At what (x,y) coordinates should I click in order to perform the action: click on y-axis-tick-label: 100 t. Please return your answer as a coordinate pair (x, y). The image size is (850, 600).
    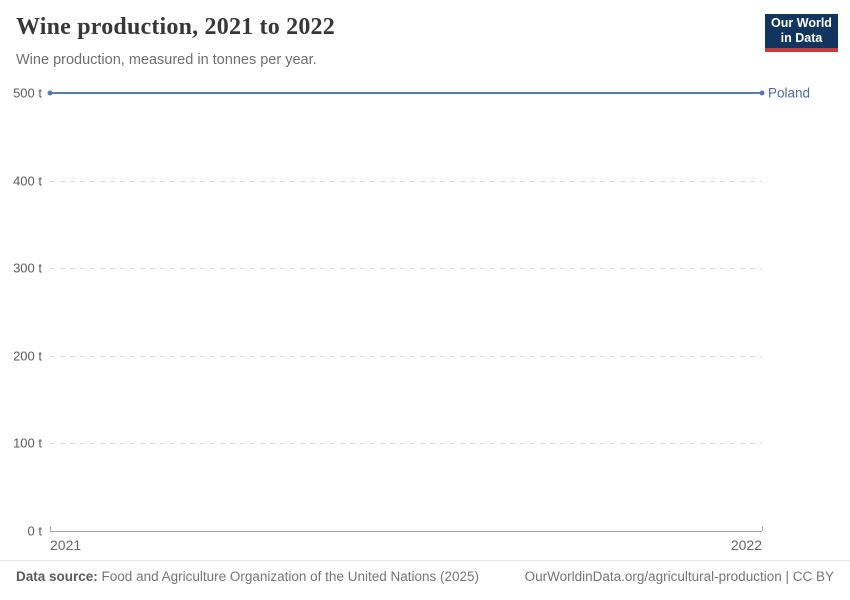
    Looking at the image, I should click on (27, 443).